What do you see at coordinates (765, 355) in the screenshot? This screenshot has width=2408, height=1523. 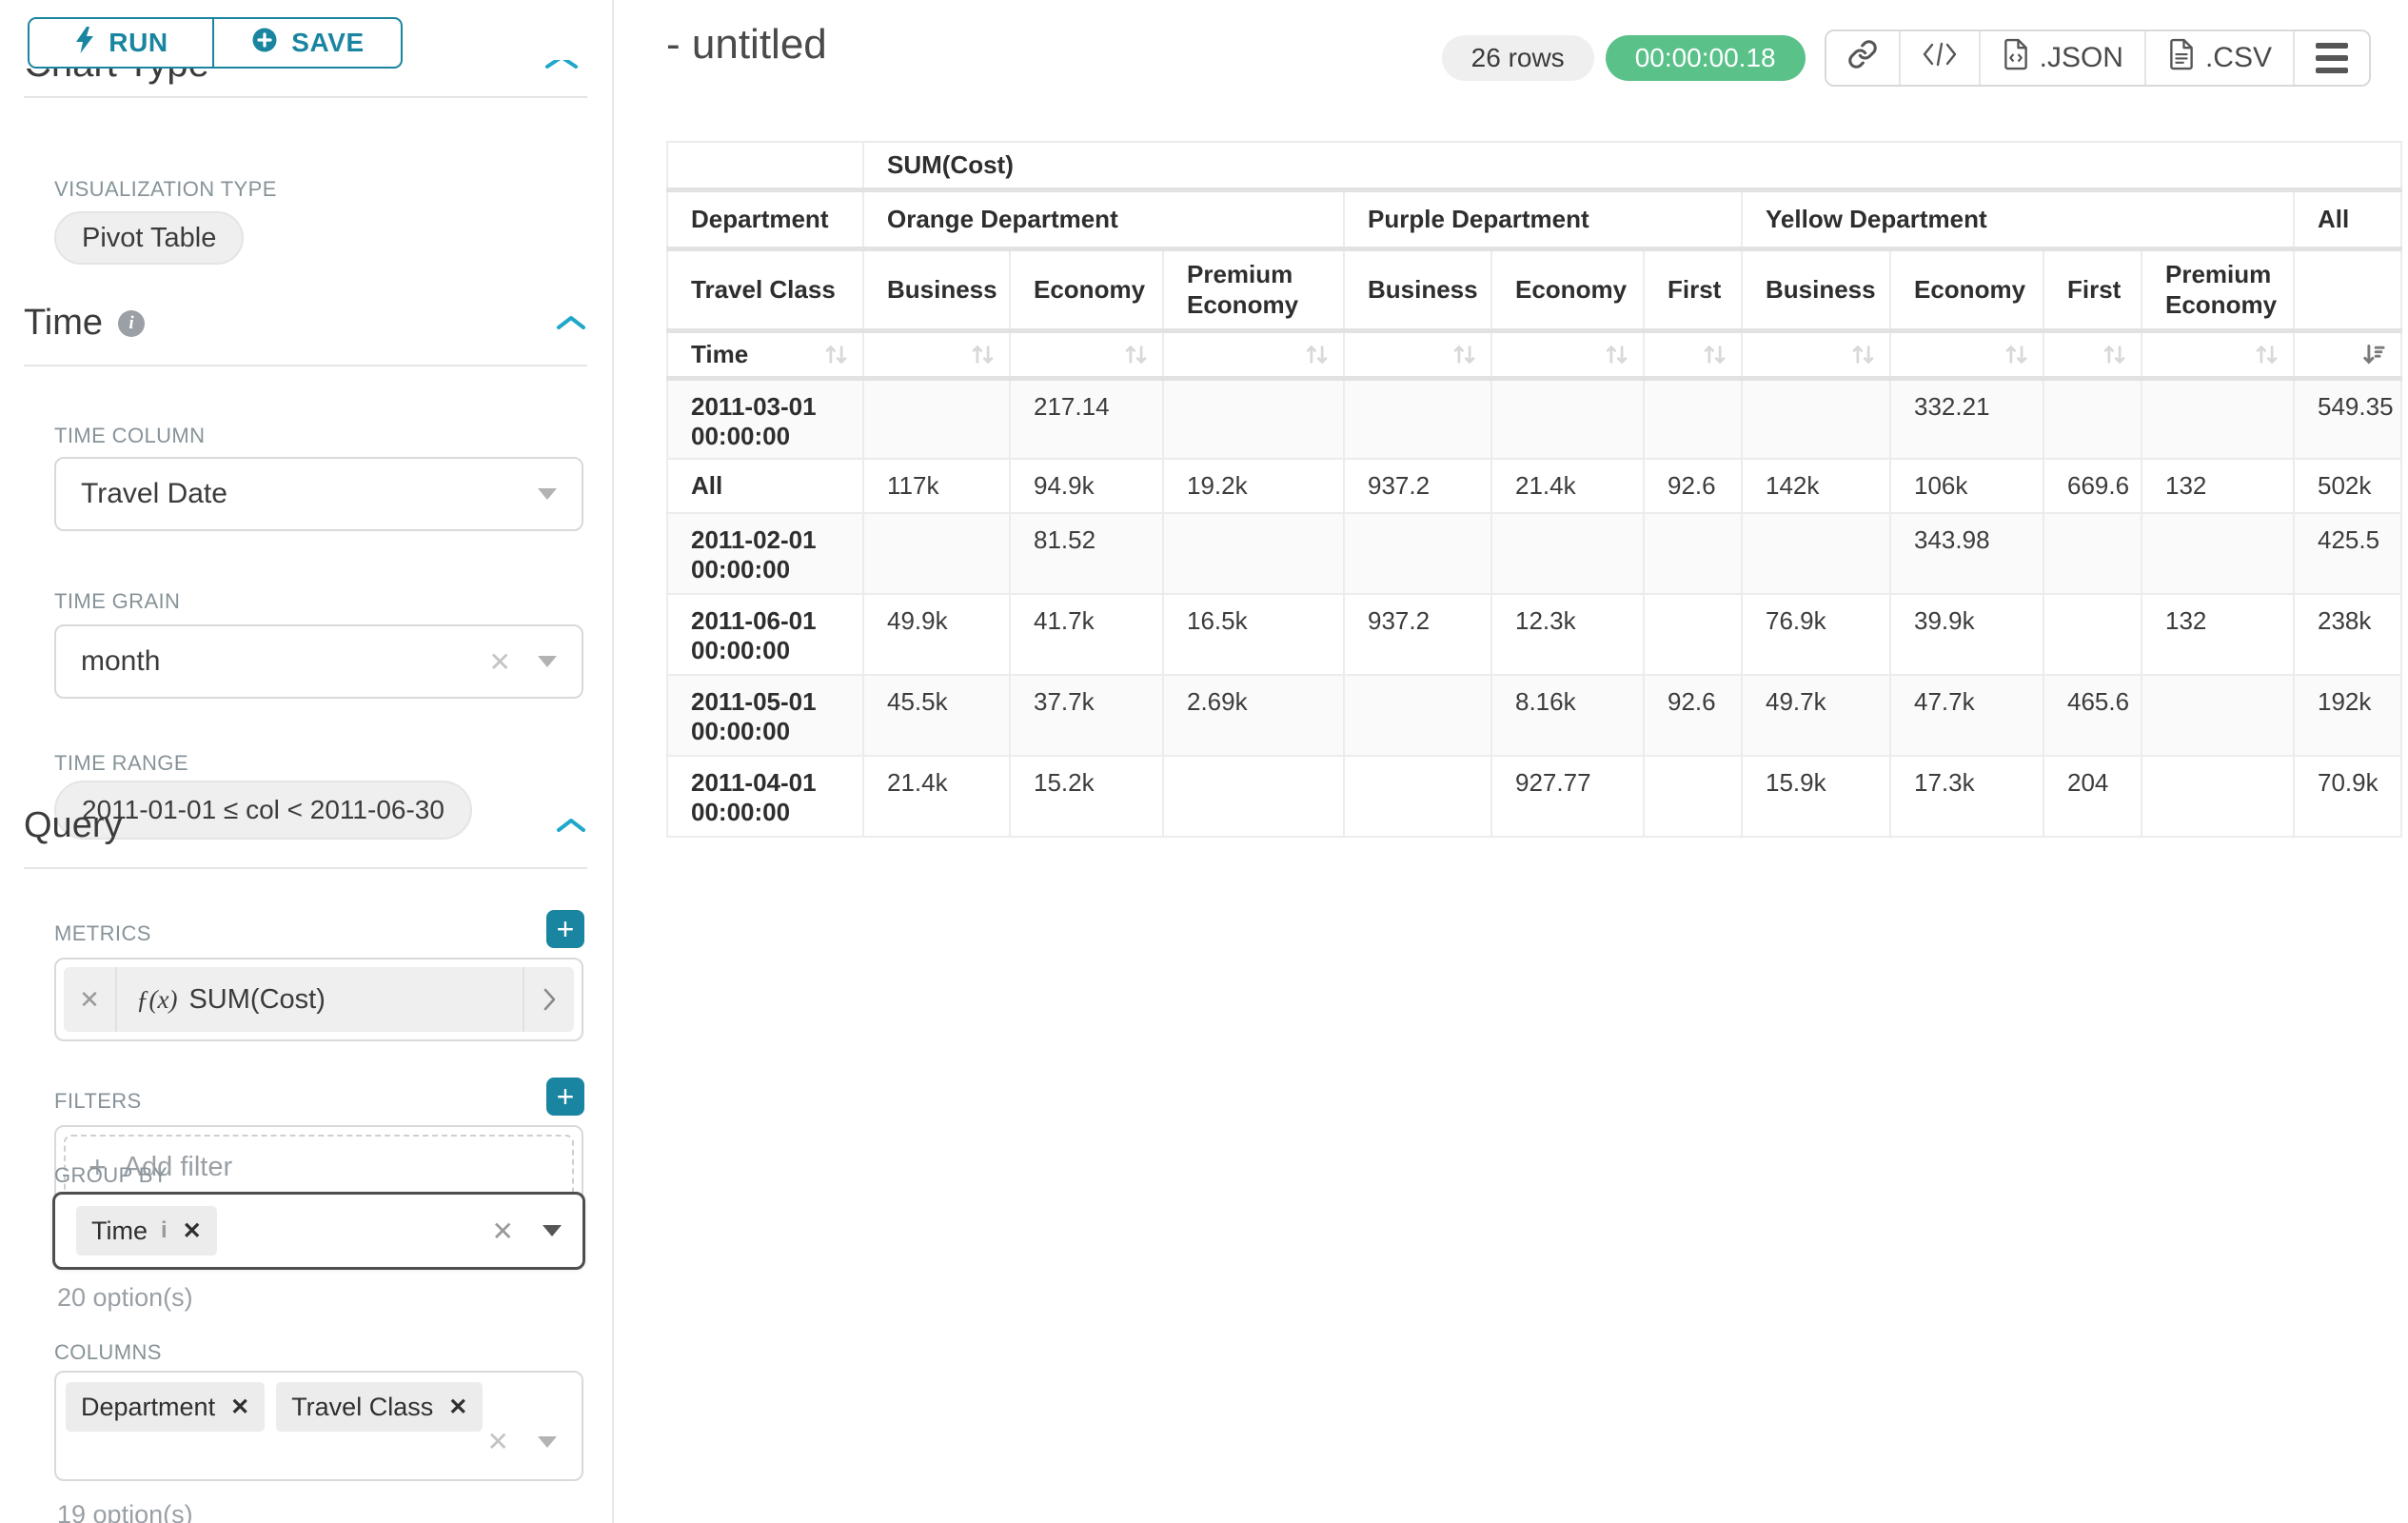 I see `sort-header: Time` at bounding box center [765, 355].